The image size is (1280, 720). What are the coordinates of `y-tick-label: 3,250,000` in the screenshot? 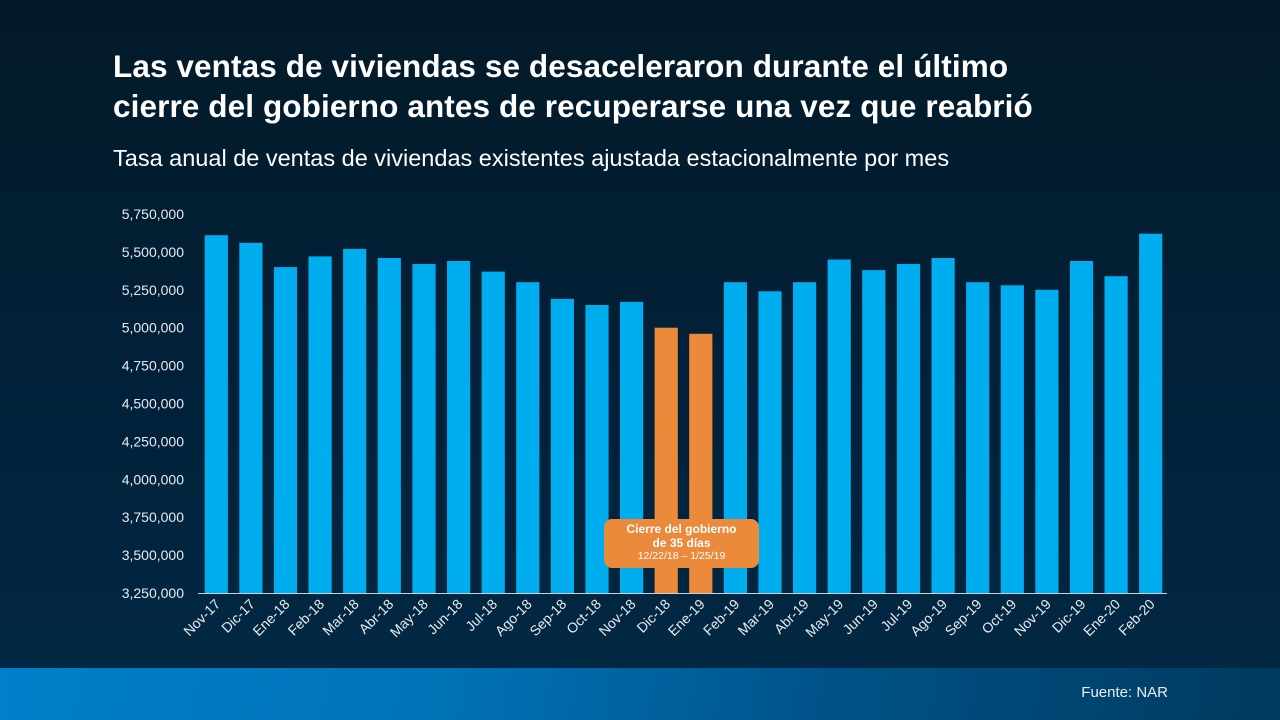 It's located at (153, 593).